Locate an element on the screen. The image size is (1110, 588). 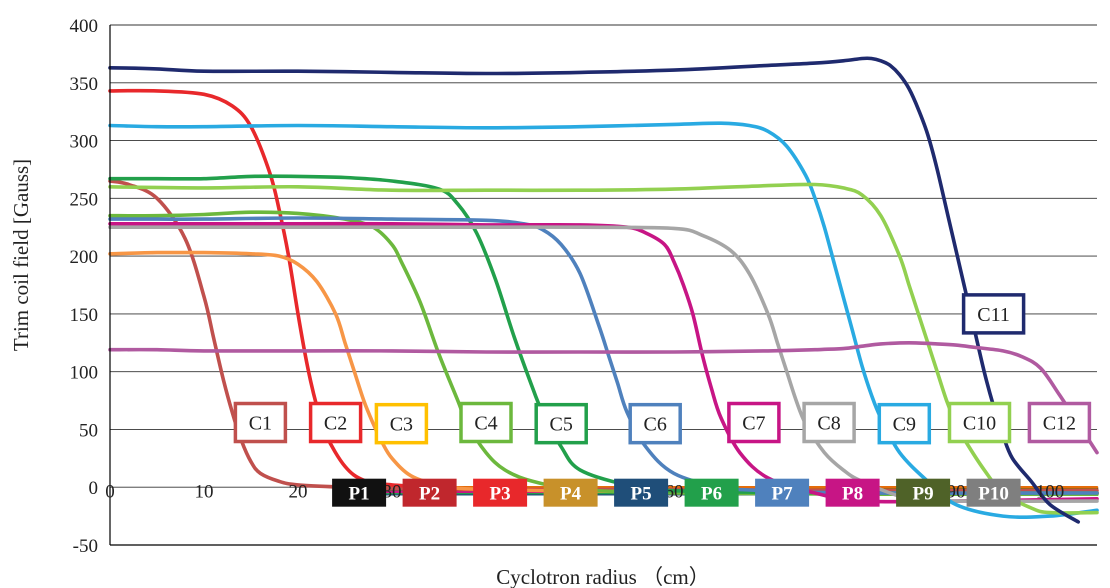
y-axis-title: Trim coil field [Gauss] is located at coordinates (21, 255).